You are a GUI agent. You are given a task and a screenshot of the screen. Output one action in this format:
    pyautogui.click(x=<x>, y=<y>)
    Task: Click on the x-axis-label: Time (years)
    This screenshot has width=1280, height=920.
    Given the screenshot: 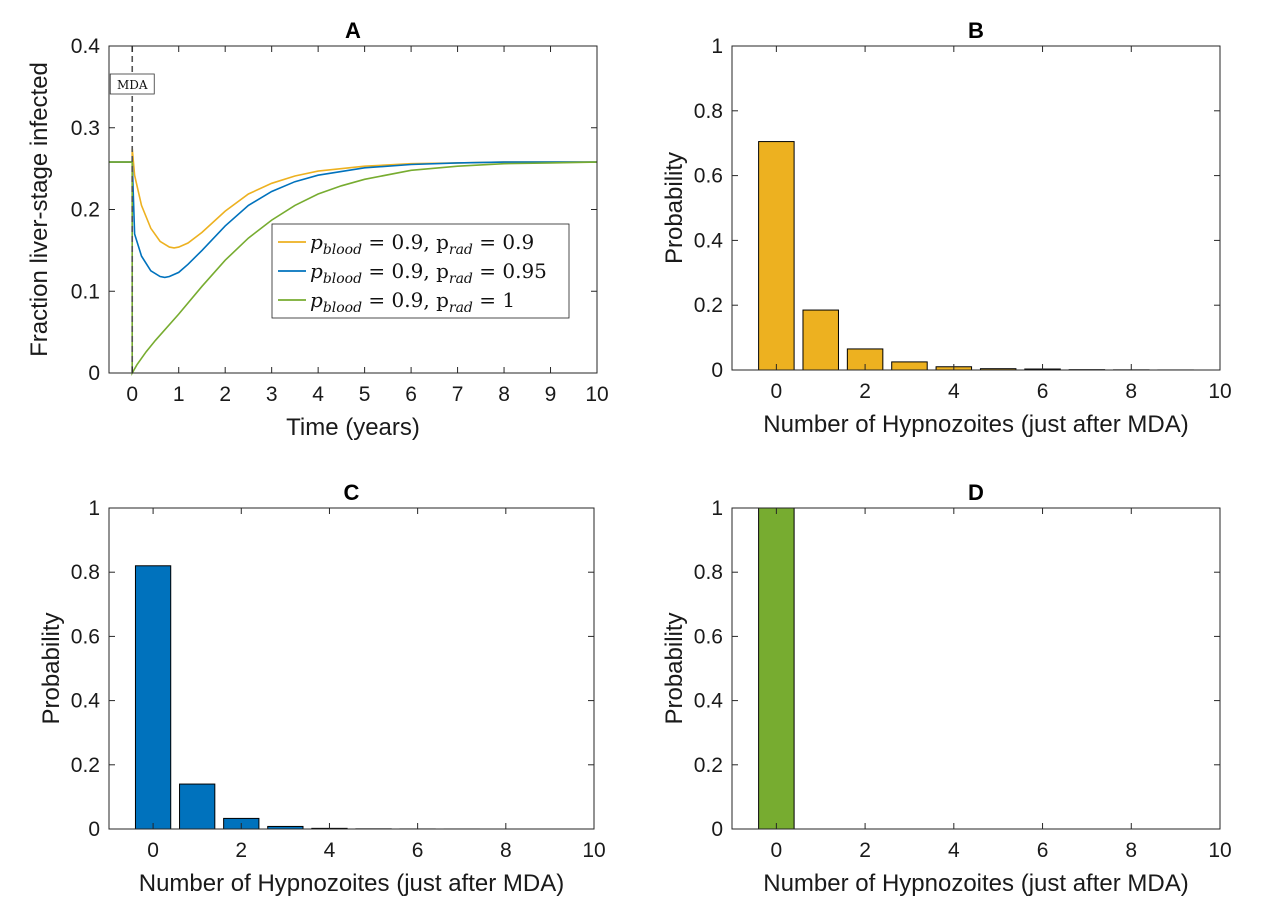 What is the action you would take?
    pyautogui.click(x=353, y=427)
    